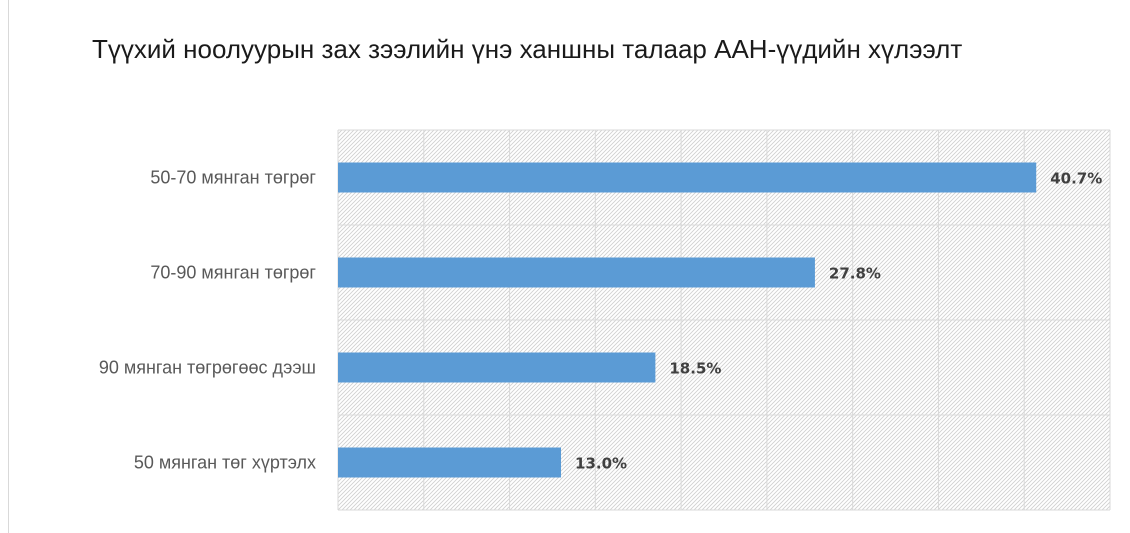 This screenshot has width=1130, height=533. Describe the element at coordinates (695, 369) in the screenshot. I see `data-label: 18.5%` at that location.